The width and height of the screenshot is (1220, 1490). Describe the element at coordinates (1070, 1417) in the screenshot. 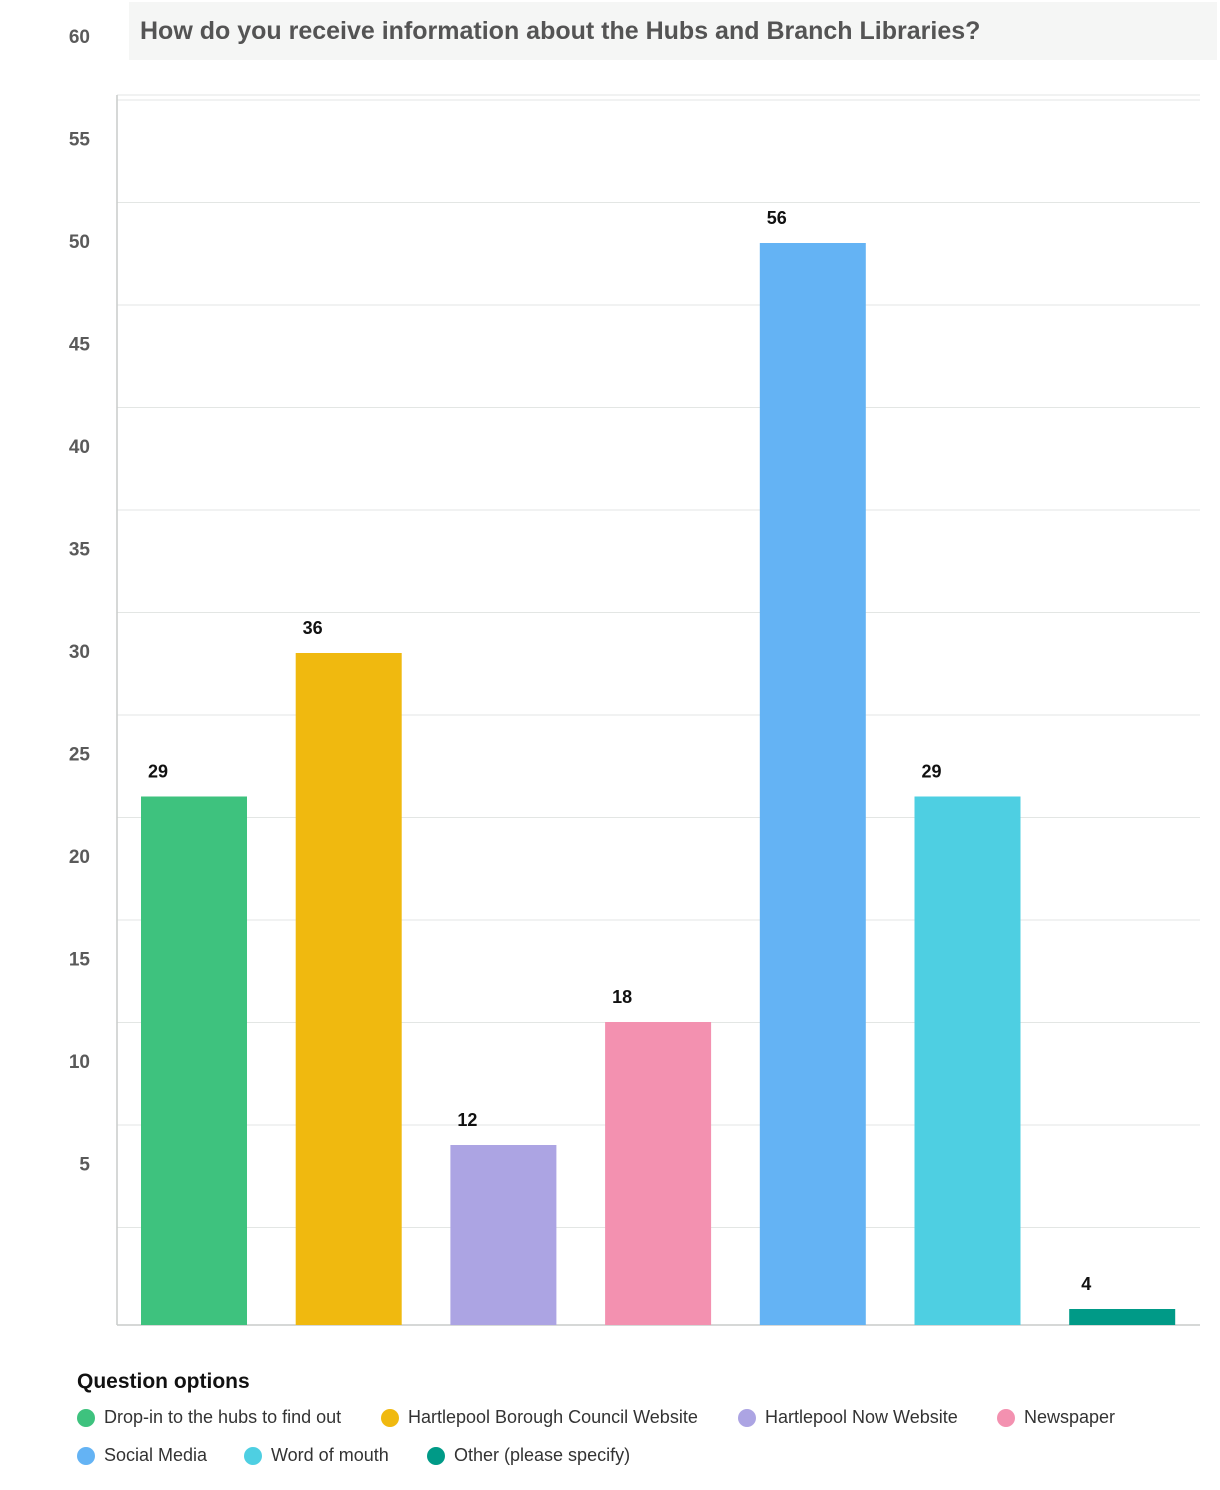

I see `legend-label: Newspaper` at that location.